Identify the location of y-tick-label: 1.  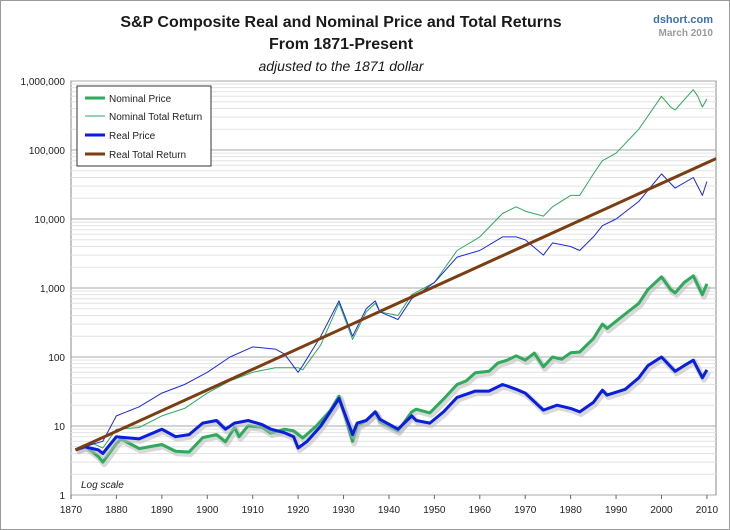
(62, 496).